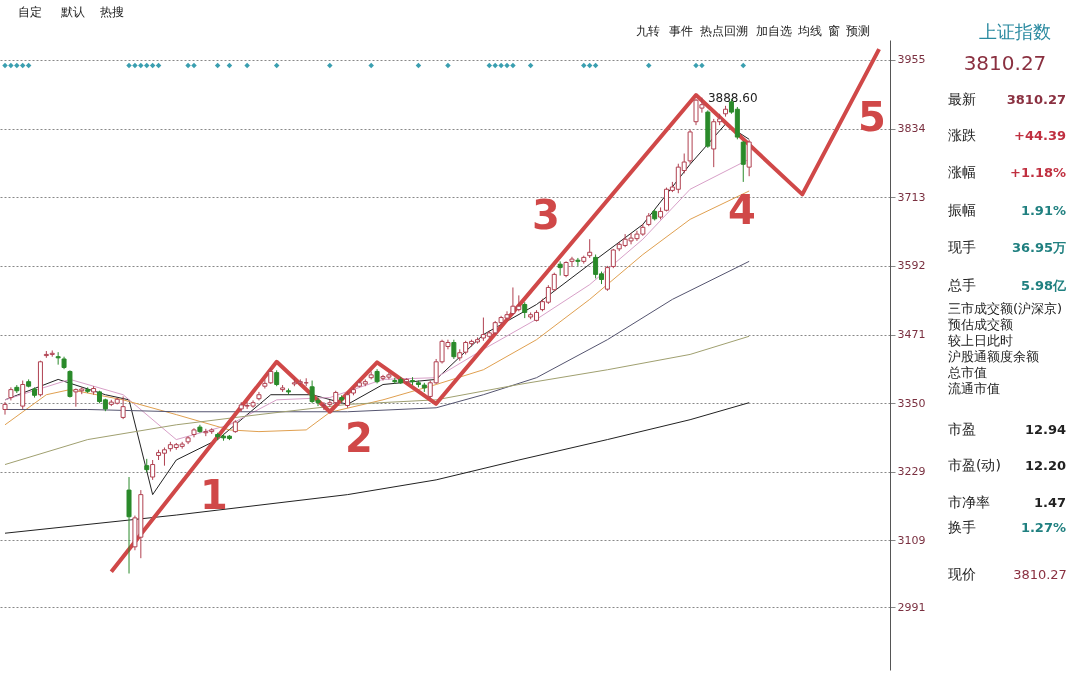 This screenshot has height=674, width=1080. Describe the element at coordinates (1049, 502) in the screenshot. I see `text: 1.47` at that location.